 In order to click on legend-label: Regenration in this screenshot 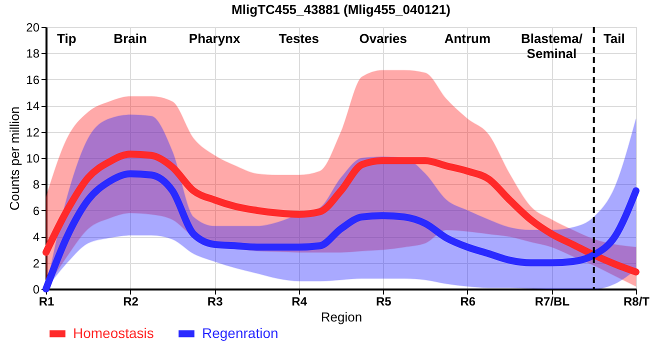, I will do `click(240, 332)`.